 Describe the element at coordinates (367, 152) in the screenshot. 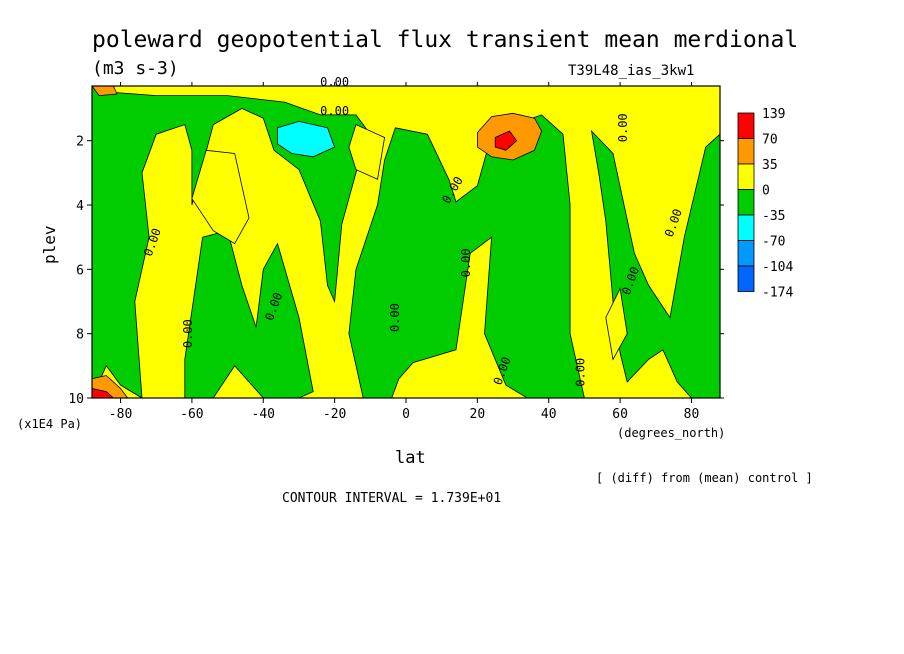

I see `positive-island-island-b` at that location.